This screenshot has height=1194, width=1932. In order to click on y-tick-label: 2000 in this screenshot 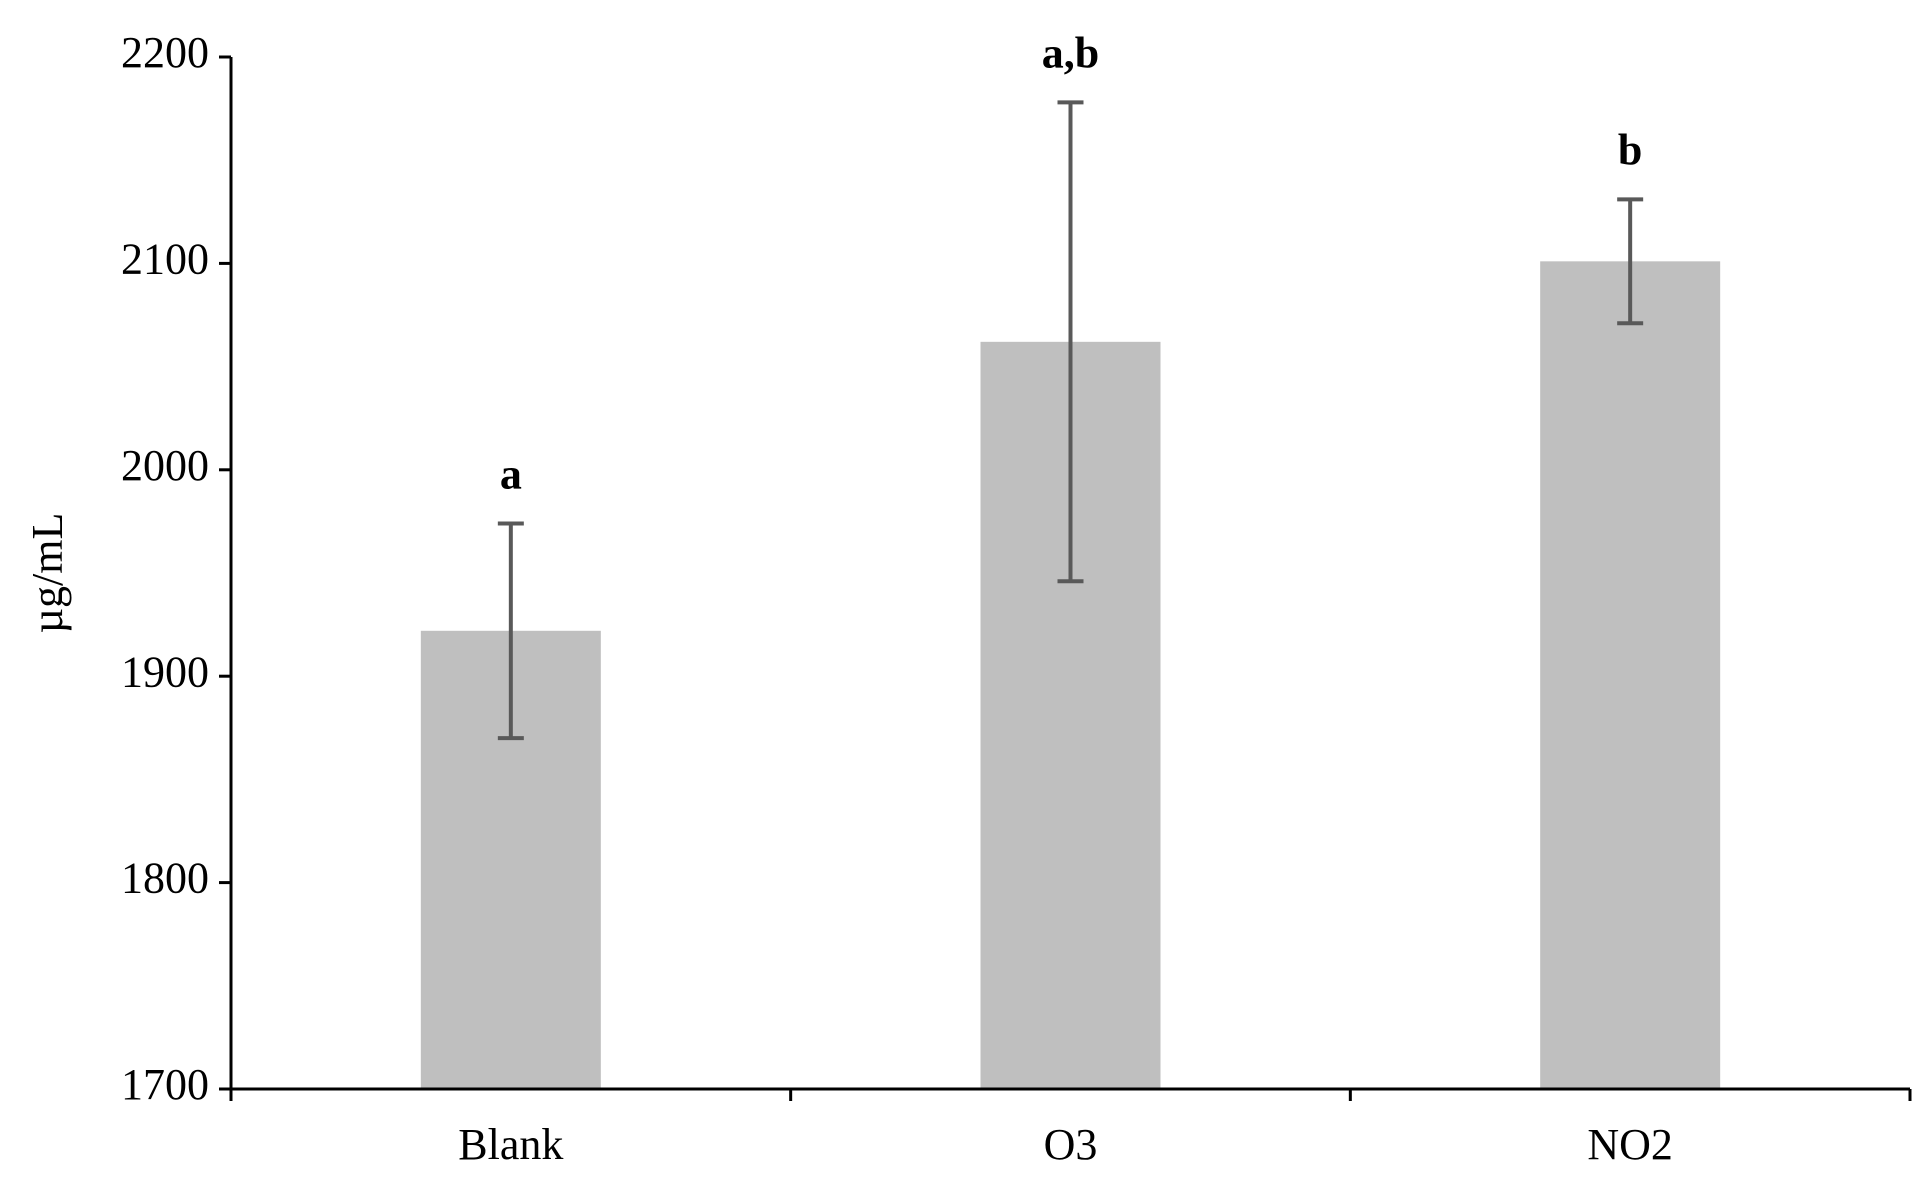, I will do `click(165, 465)`.